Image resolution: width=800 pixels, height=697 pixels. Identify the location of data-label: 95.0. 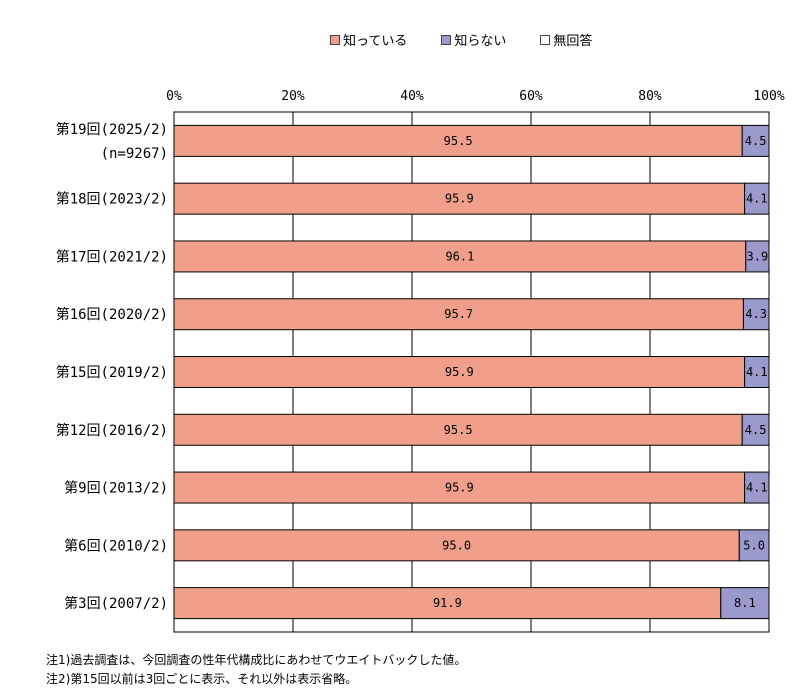
(456, 545).